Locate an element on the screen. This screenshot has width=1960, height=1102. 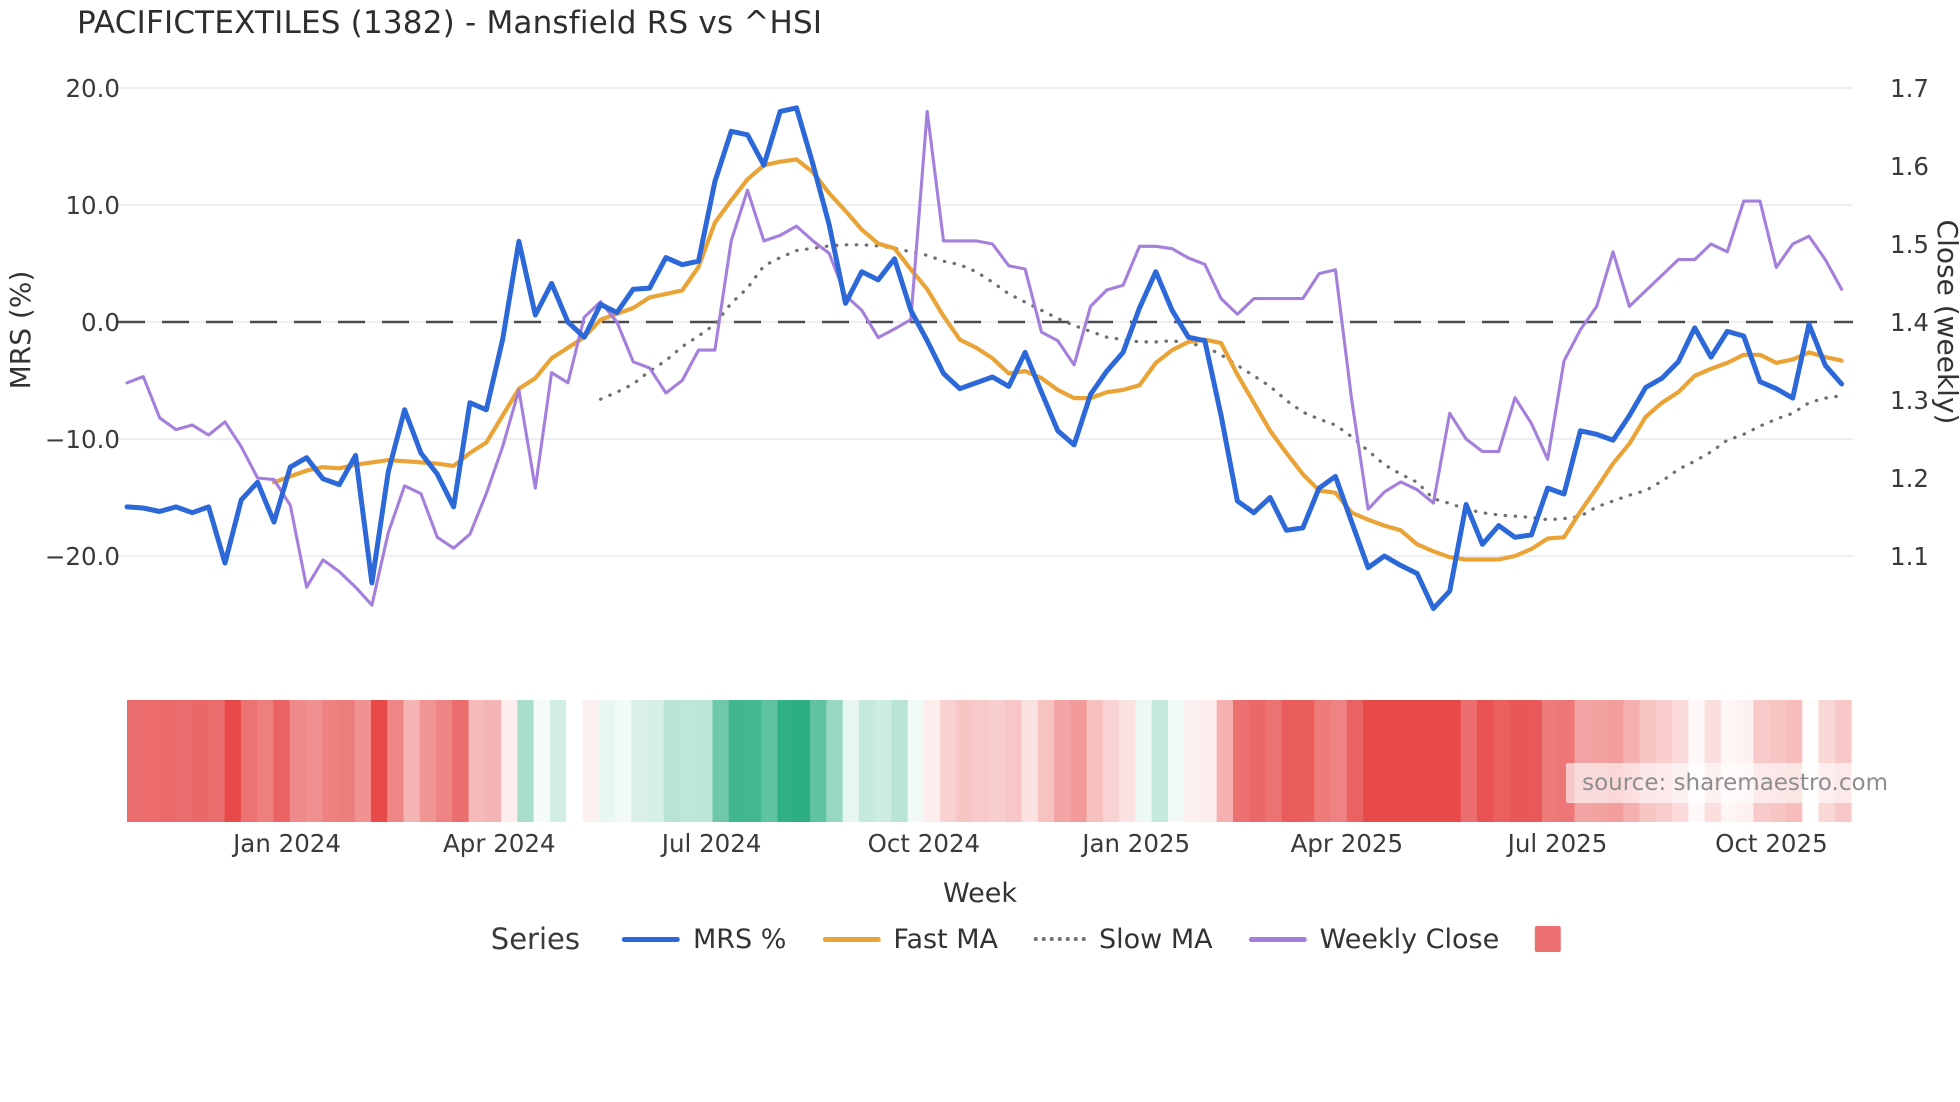
right-tick-label: 1.3 is located at coordinates (1909, 400).